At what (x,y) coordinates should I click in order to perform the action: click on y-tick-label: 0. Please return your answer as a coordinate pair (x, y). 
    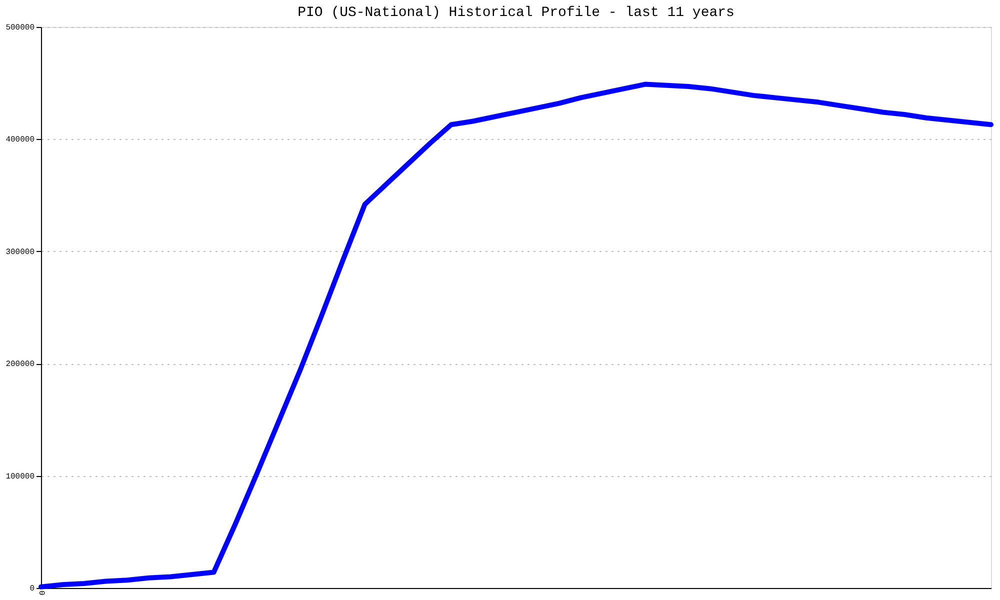
    Looking at the image, I should click on (32, 589).